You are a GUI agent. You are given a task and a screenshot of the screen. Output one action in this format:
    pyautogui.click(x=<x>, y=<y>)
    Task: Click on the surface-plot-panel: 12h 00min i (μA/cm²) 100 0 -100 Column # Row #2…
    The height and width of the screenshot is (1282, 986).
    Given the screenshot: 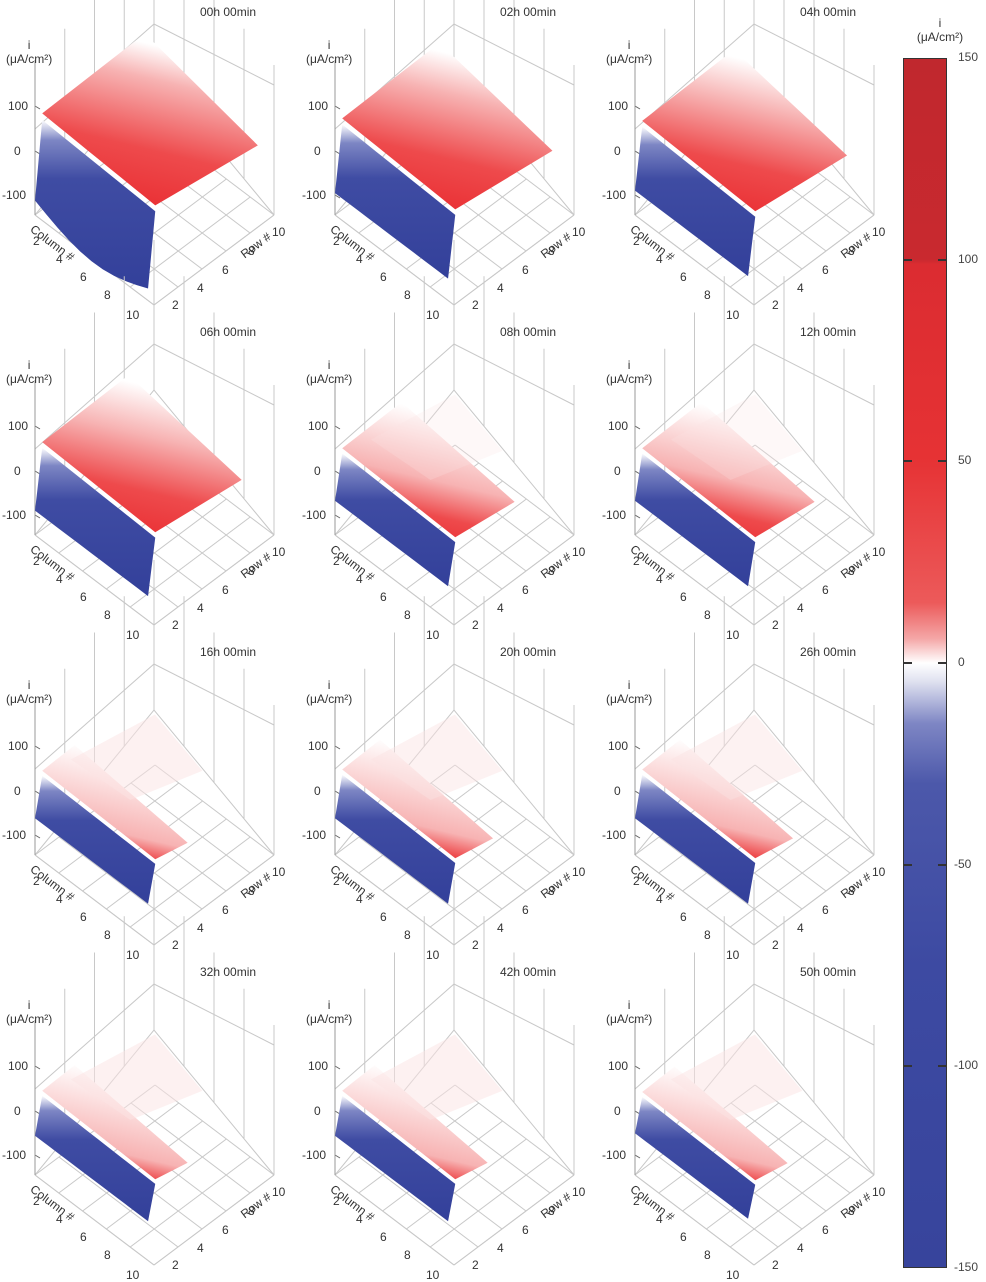 What is the action you would take?
    pyautogui.click(x=750, y=441)
    